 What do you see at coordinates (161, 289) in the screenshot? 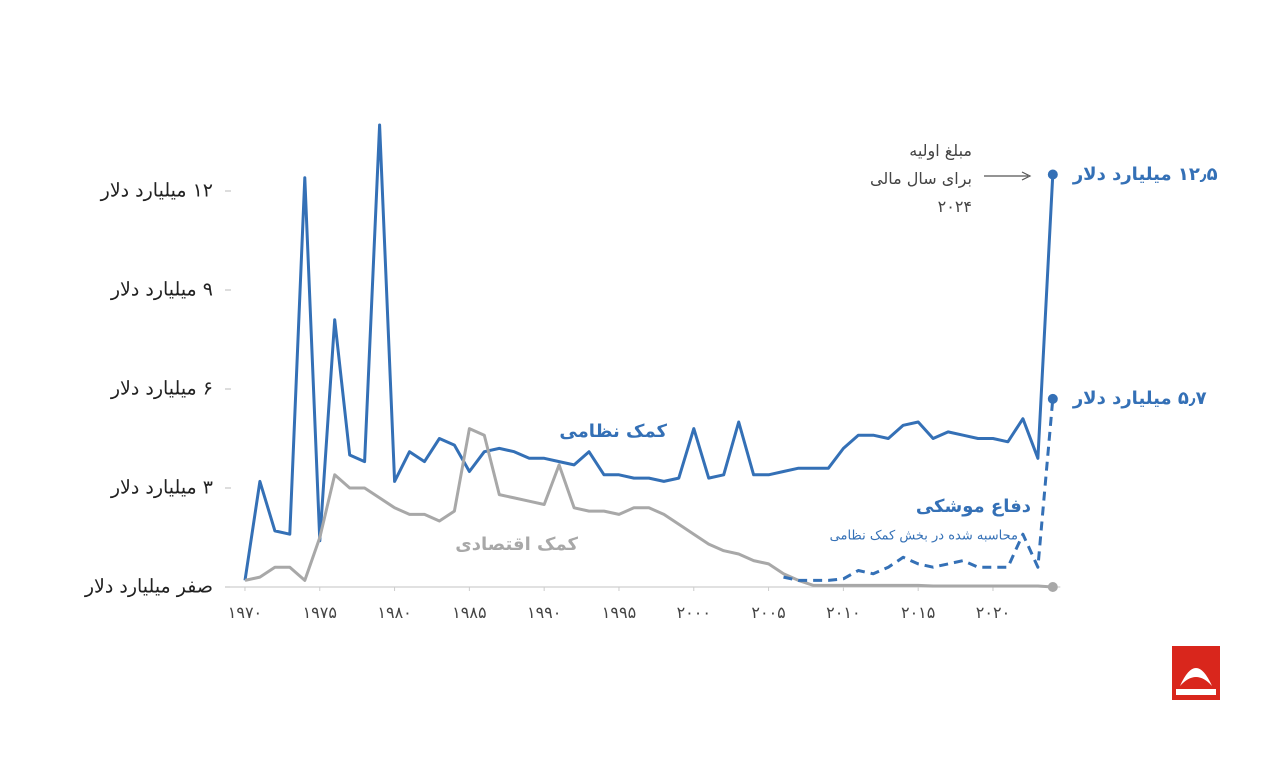
I see `y-tick-label: ۹ میلیارد دلار` at bounding box center [161, 289].